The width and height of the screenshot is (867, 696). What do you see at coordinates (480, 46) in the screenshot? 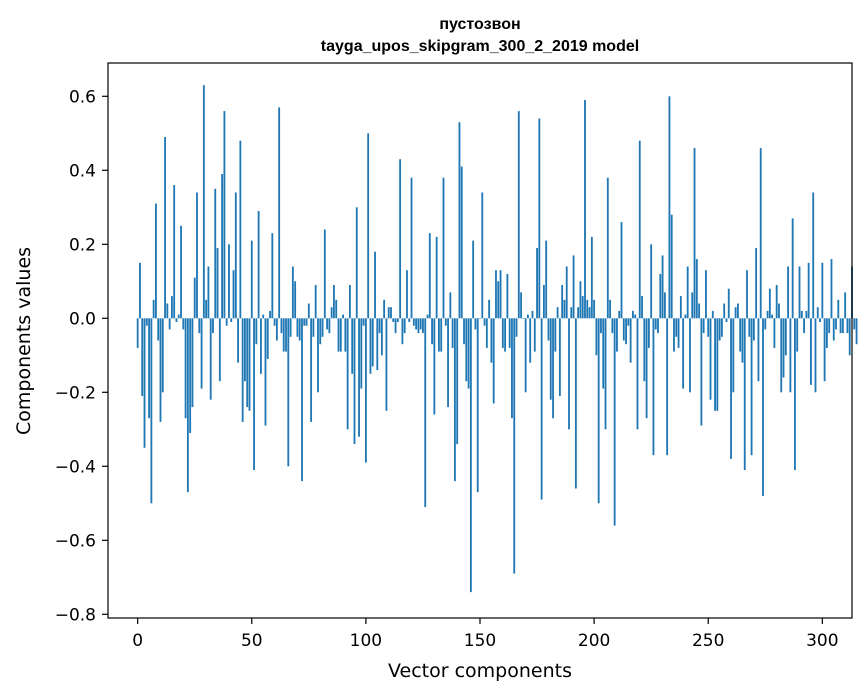
I see `chart-subtitle: tayga_upos_skipgram_300_2_2019 model` at bounding box center [480, 46].